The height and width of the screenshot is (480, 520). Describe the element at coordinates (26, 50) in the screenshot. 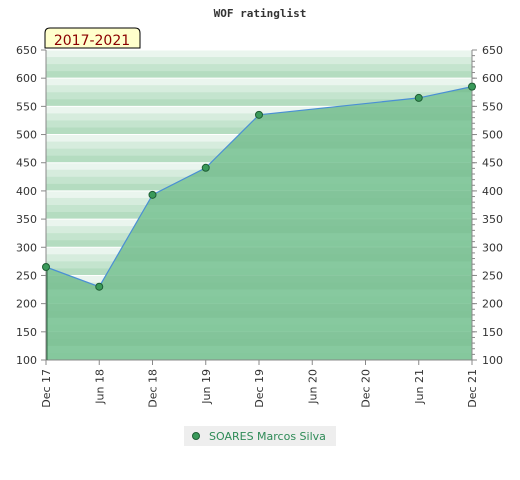

I see `y-tick-label-left: 650` at that location.